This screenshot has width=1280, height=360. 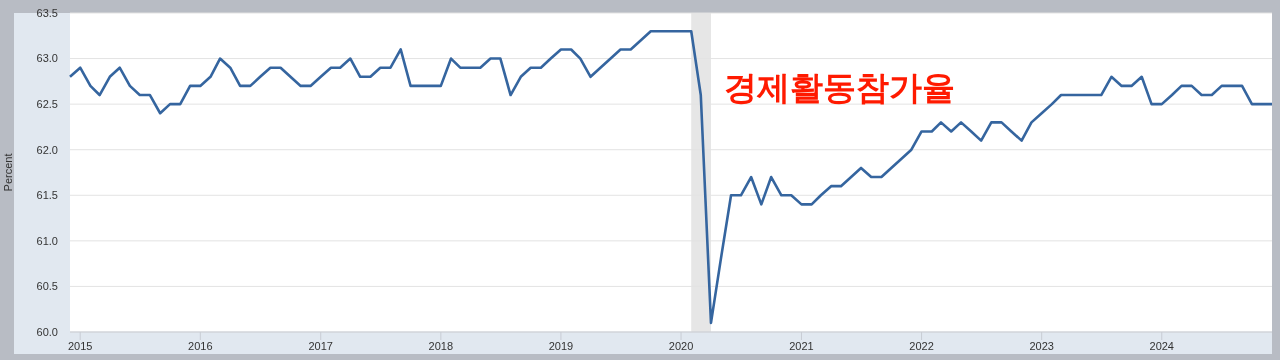 I want to click on x-tick-label: 2022, so click(x=921, y=346).